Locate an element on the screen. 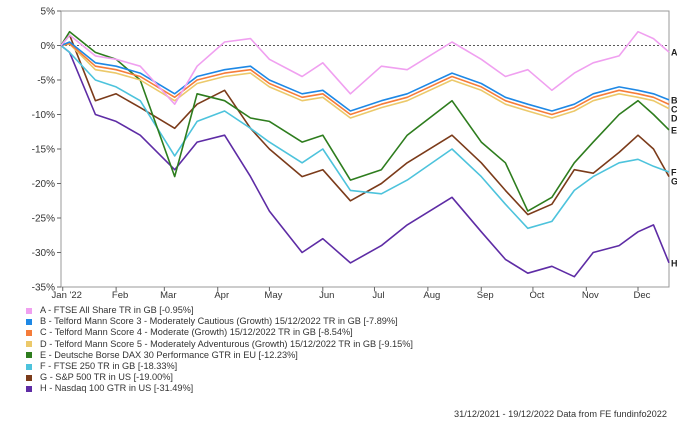  legend-item-f: F - FTSE 250 TR in GB [-18.33%] is located at coordinates (306, 366).